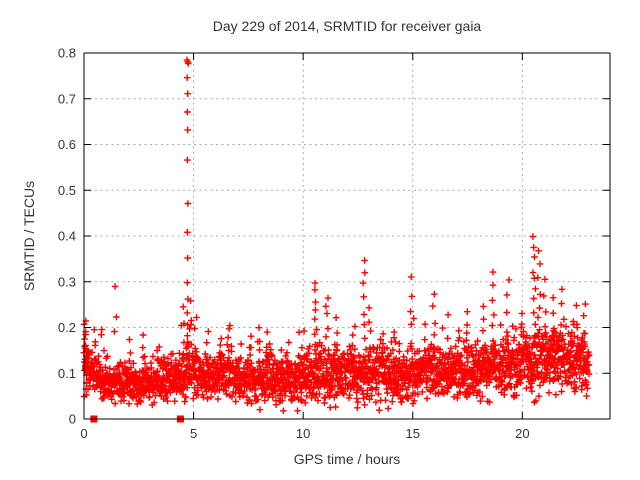  Describe the element at coordinates (67, 98) in the screenshot. I see `y-tick-label: 0.7` at that location.